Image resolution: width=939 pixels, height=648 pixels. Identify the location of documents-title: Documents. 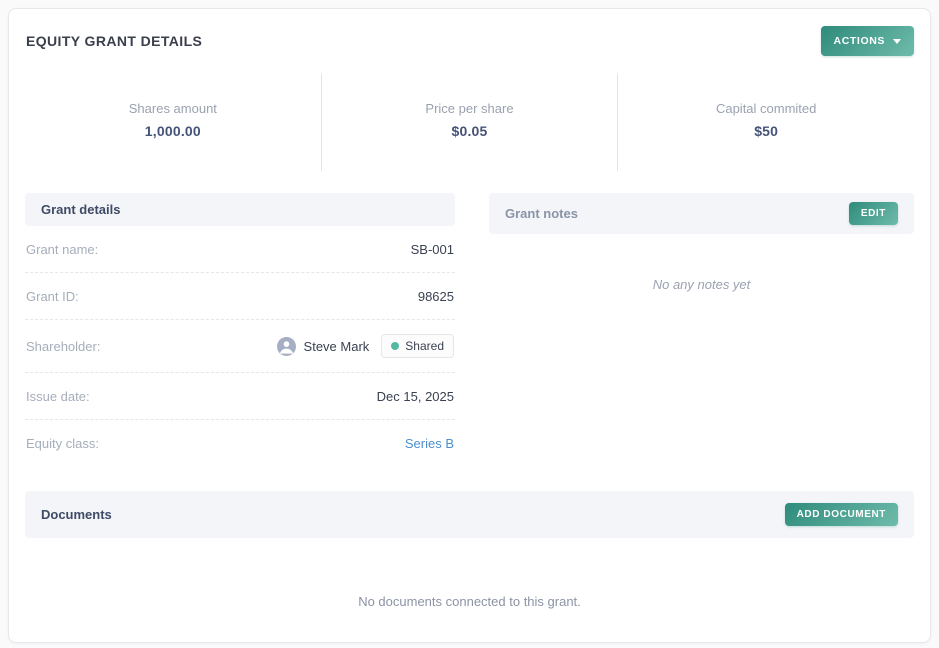
(76, 514).